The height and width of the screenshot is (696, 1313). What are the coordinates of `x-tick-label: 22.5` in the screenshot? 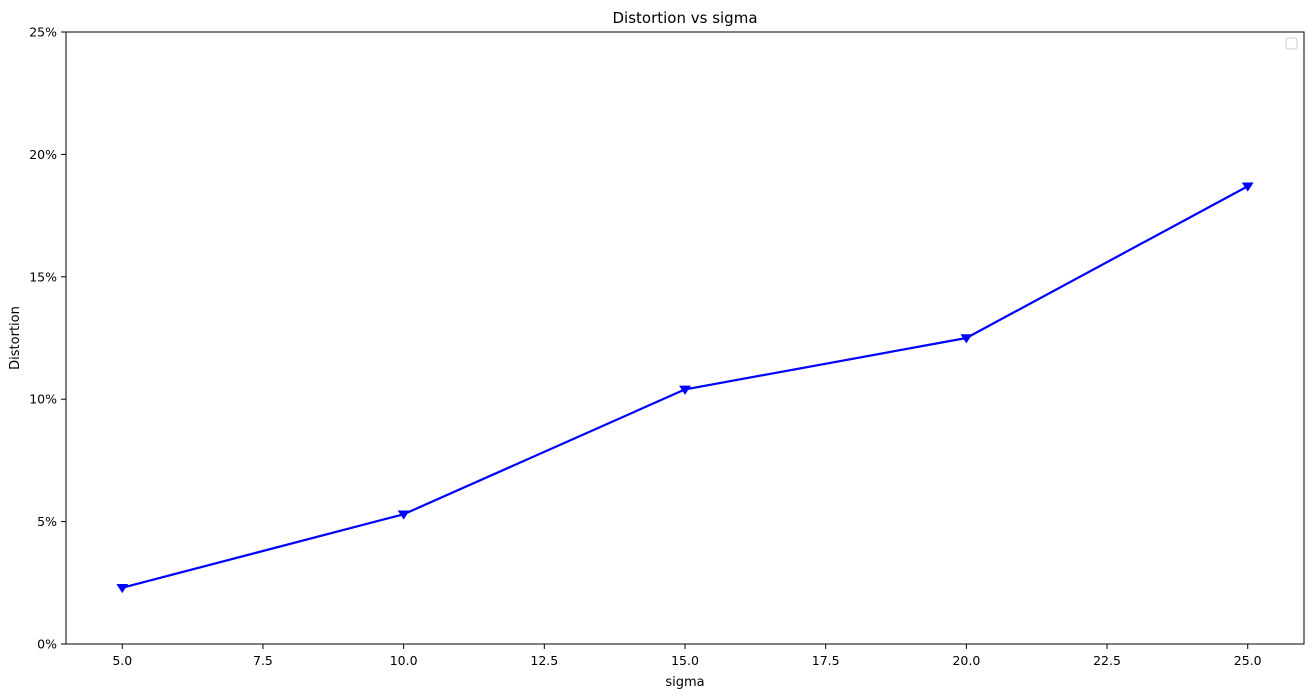 It's located at (1107, 660).